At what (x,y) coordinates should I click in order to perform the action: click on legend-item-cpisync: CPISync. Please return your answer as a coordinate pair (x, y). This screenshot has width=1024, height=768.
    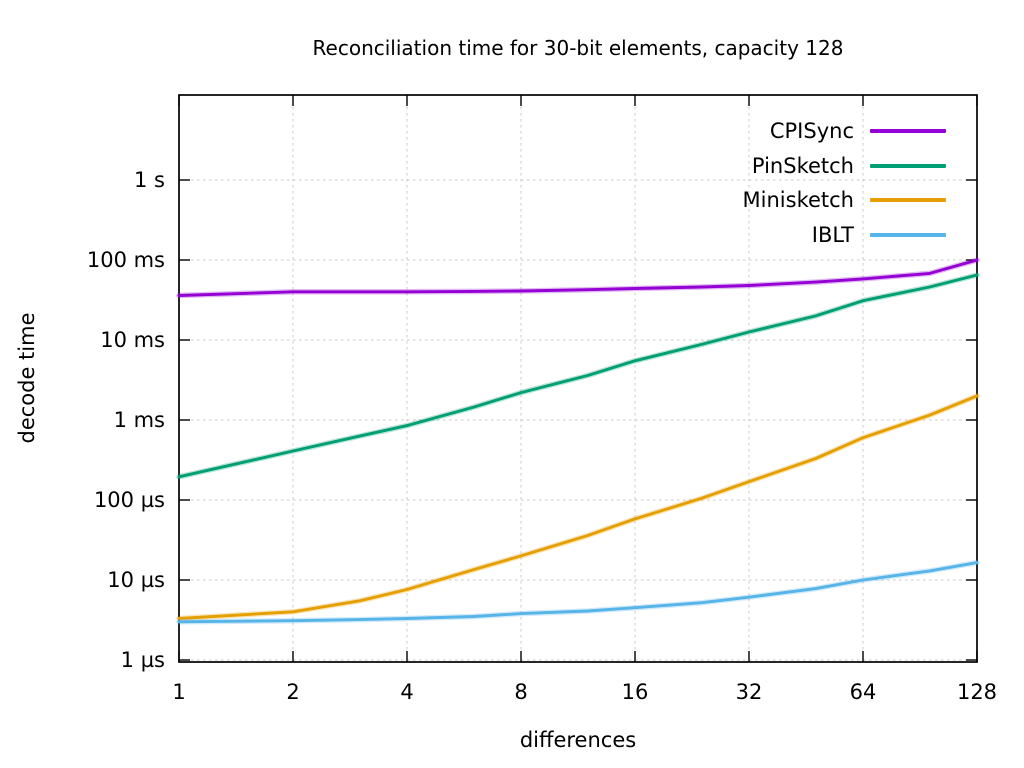
    Looking at the image, I should click on (844, 131).